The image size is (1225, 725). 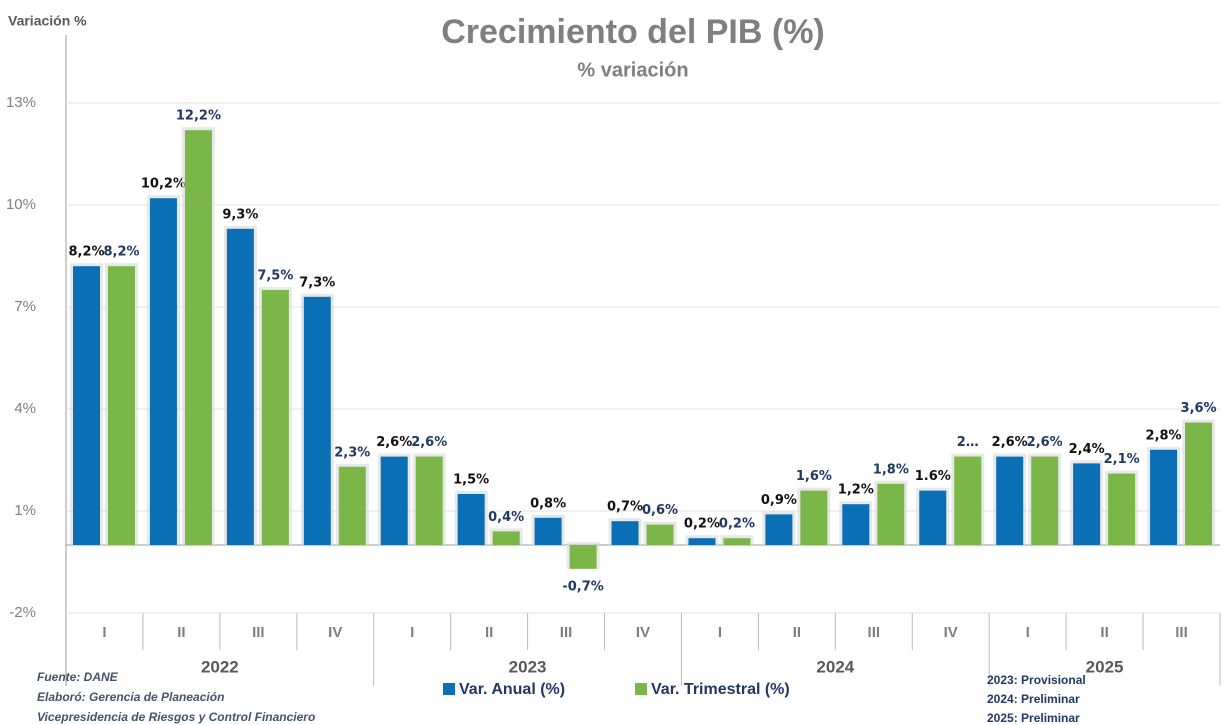 What do you see at coordinates (21, 204) in the screenshot?
I see `y-tick-label: 10%` at bounding box center [21, 204].